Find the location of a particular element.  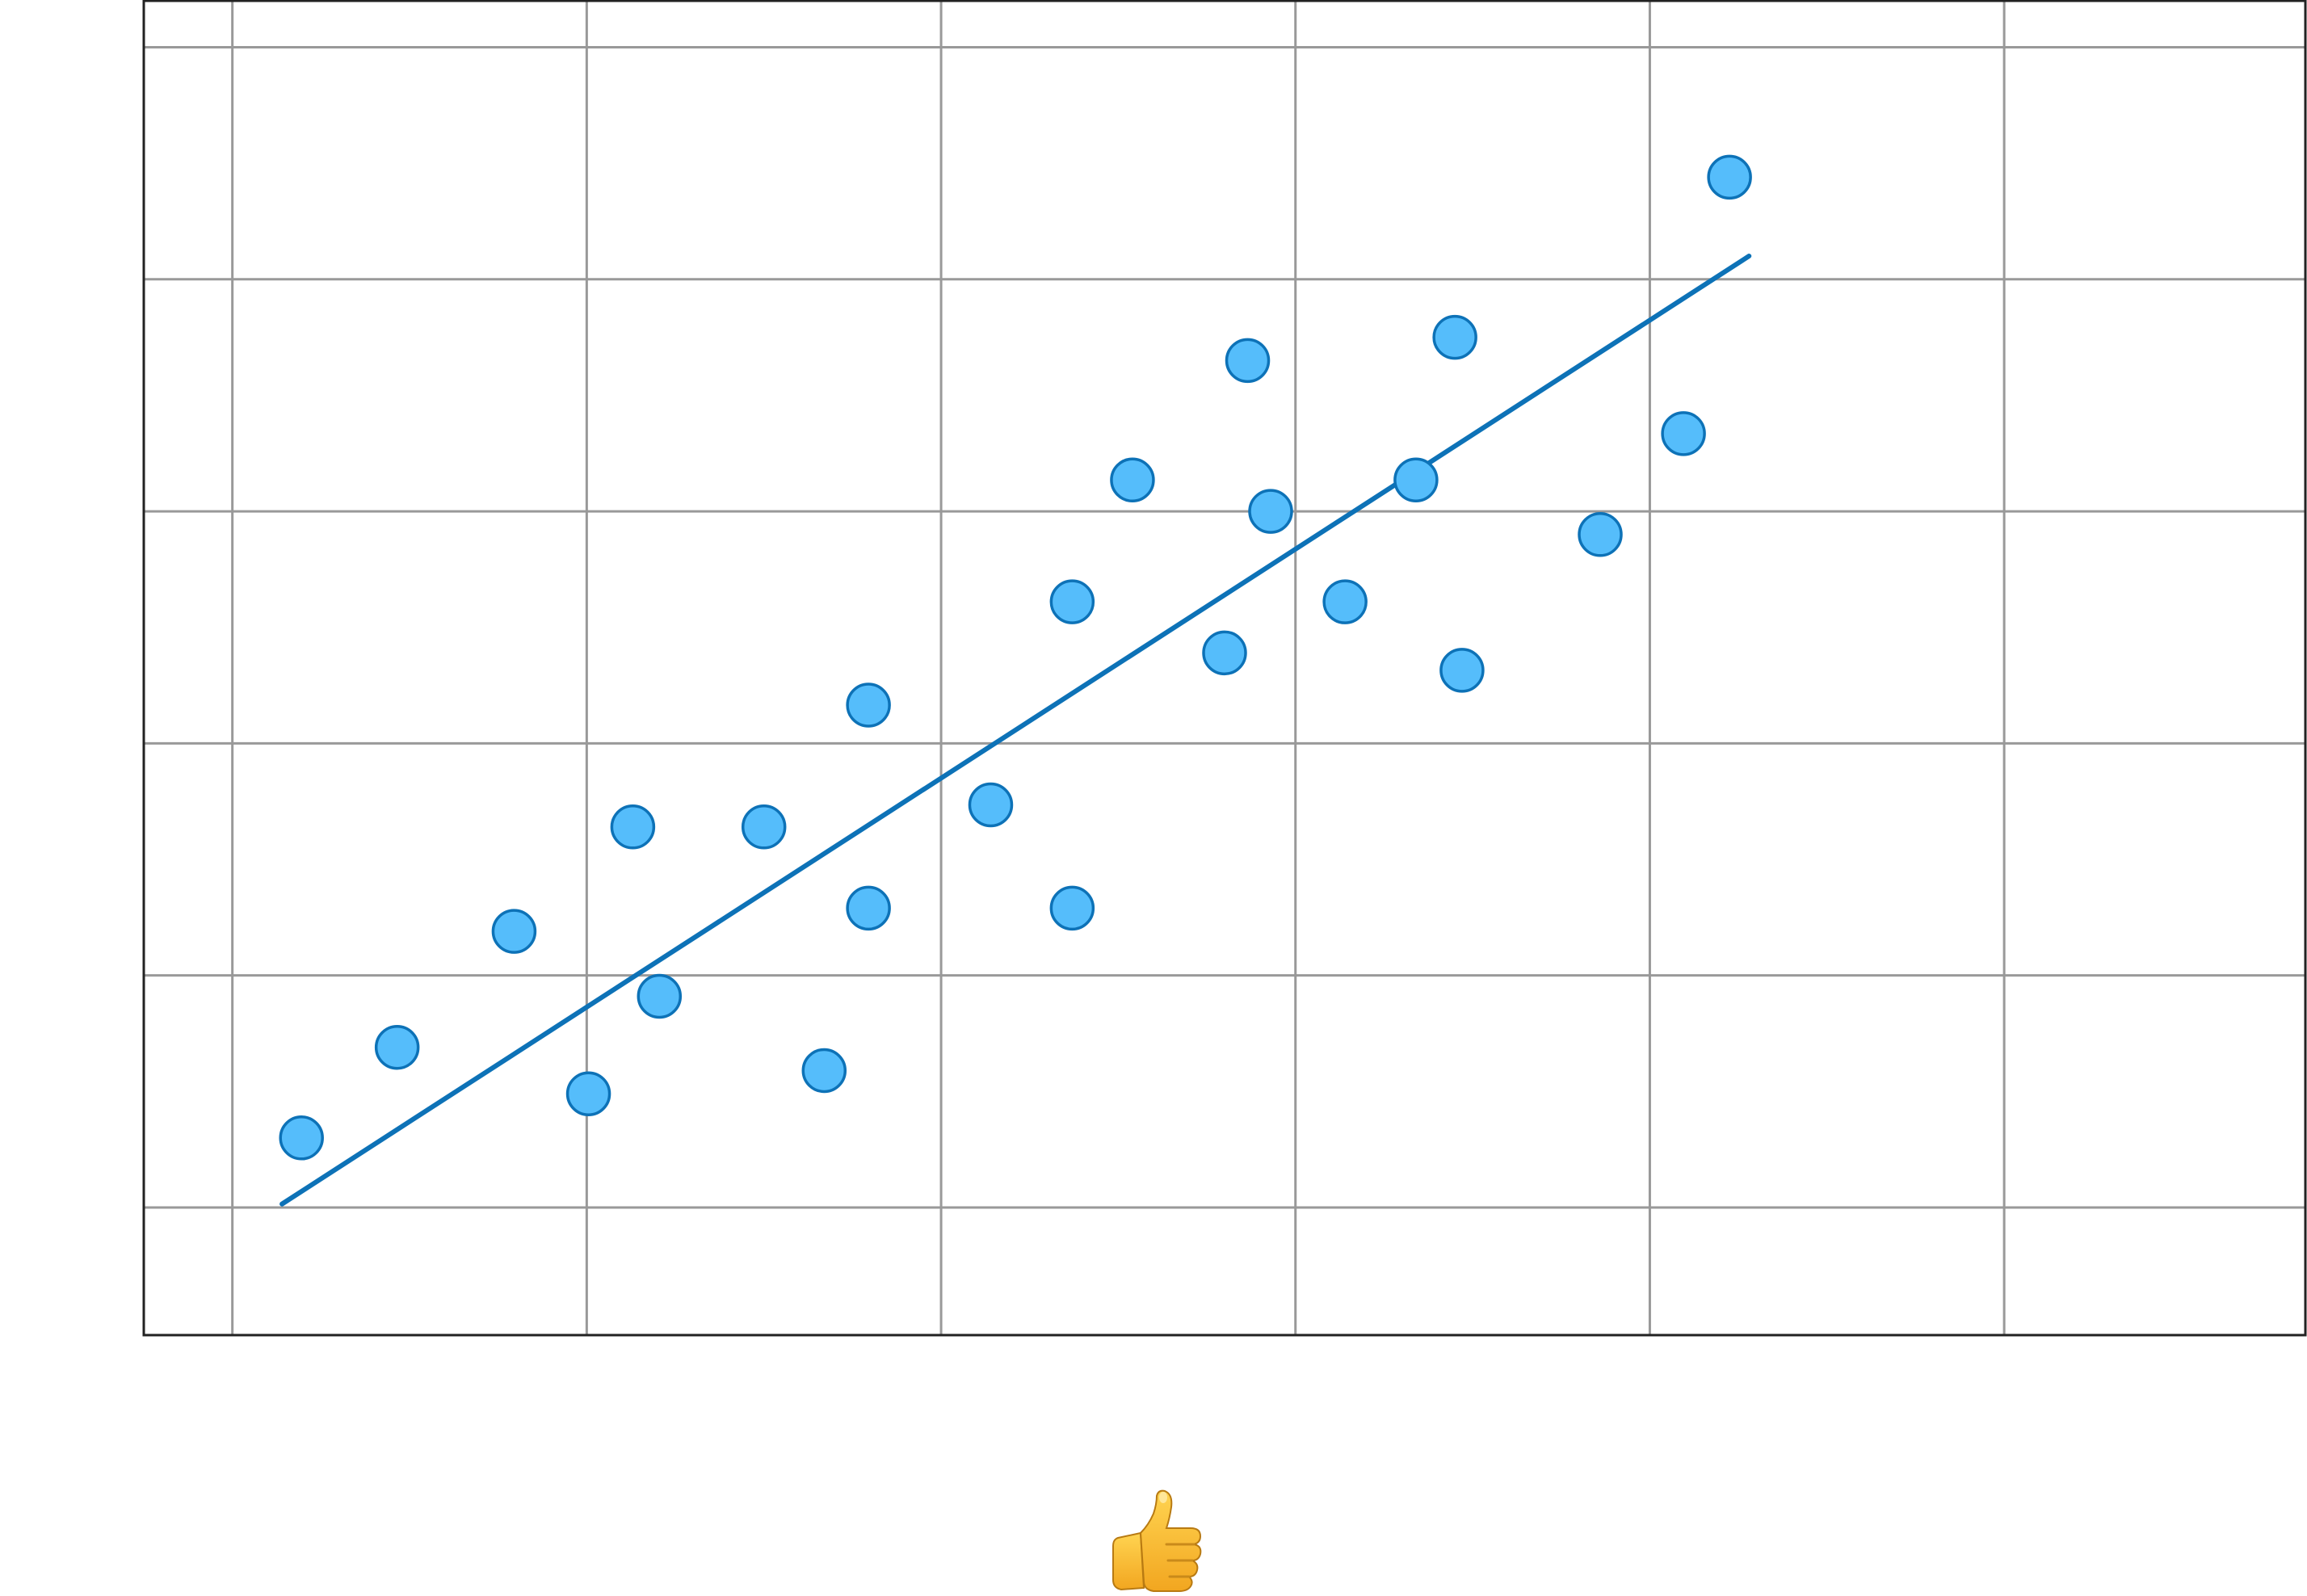

thumbs-up-glyph is located at coordinates (1157, 1541).